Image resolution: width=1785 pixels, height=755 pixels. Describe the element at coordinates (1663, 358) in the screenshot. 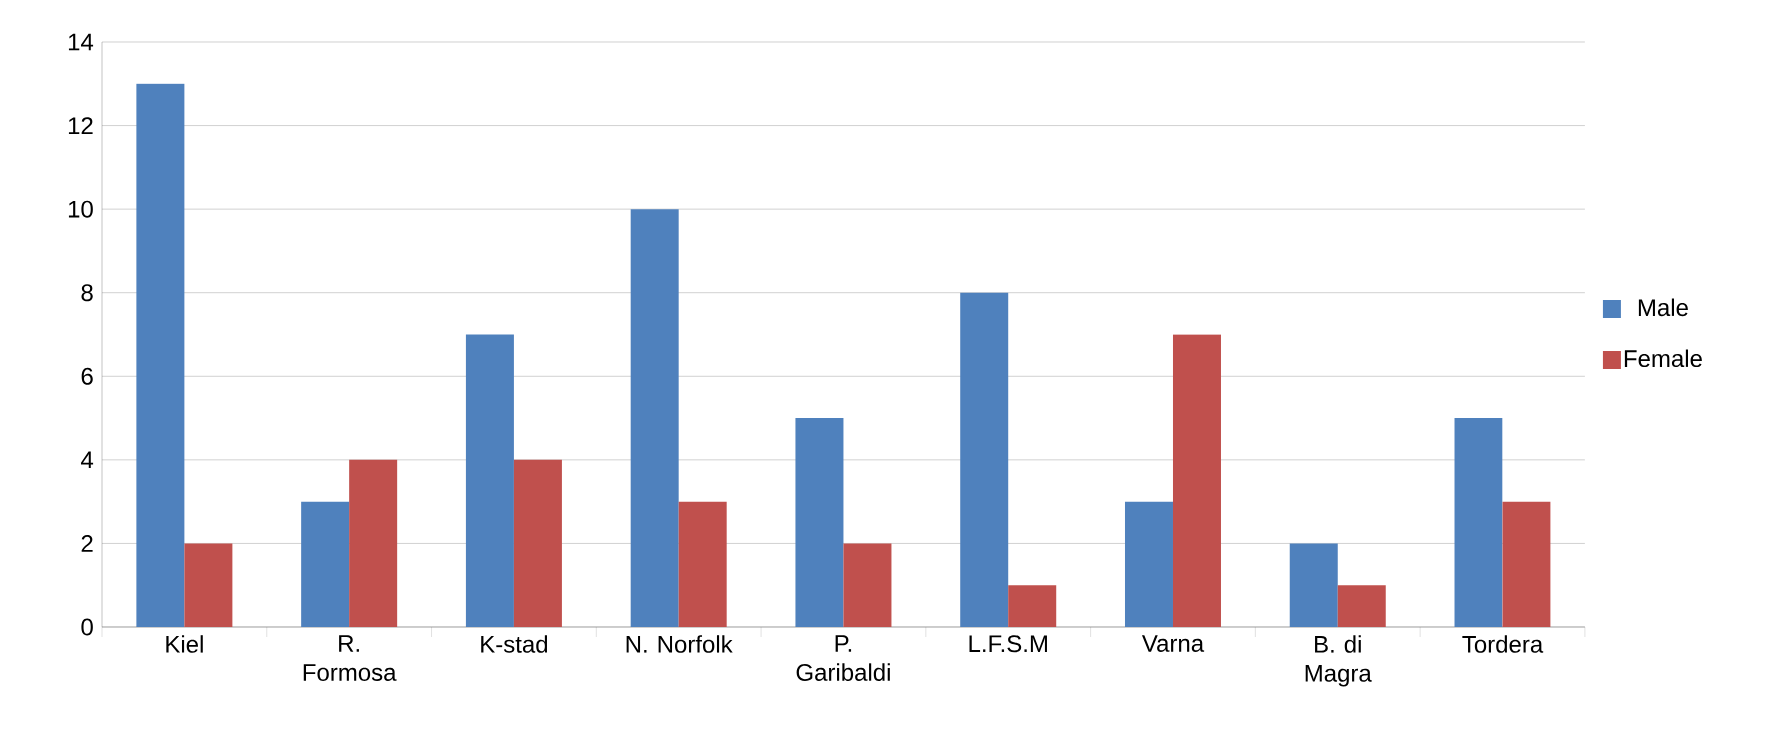

I see `legend-label: Female` at that location.